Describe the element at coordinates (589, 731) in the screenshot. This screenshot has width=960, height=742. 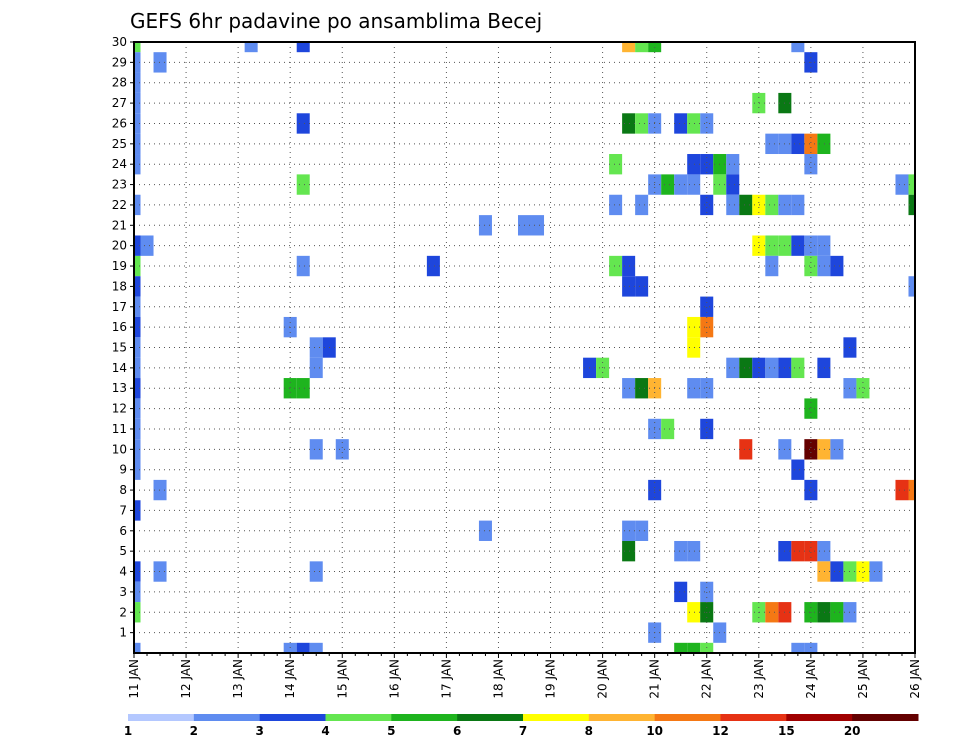
I see `legend-label: 8` at that location.